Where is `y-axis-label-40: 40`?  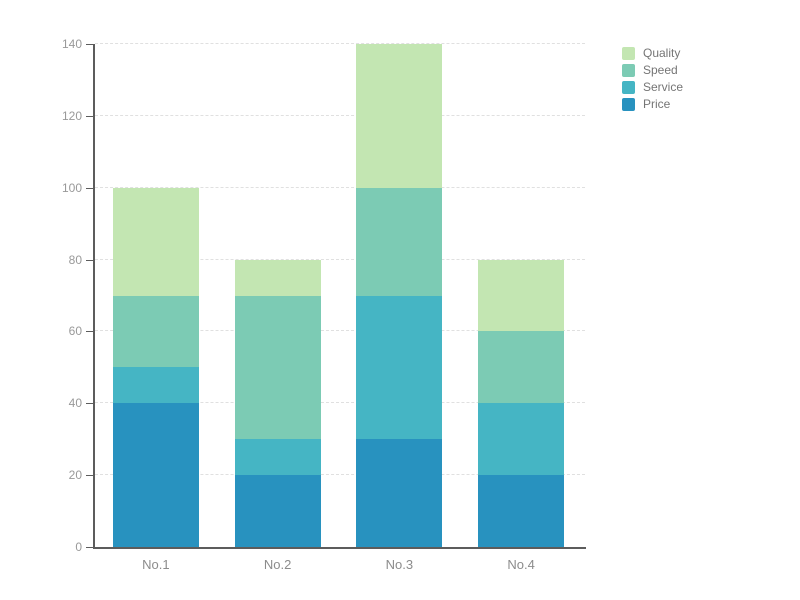 y-axis-label-40: 40 is located at coordinates (75, 403).